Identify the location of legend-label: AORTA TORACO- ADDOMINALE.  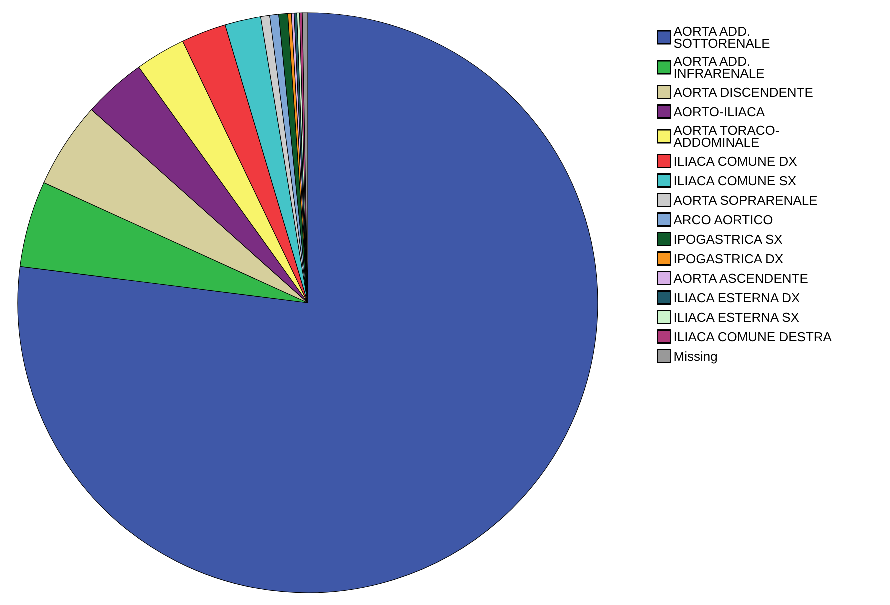
(727, 136).